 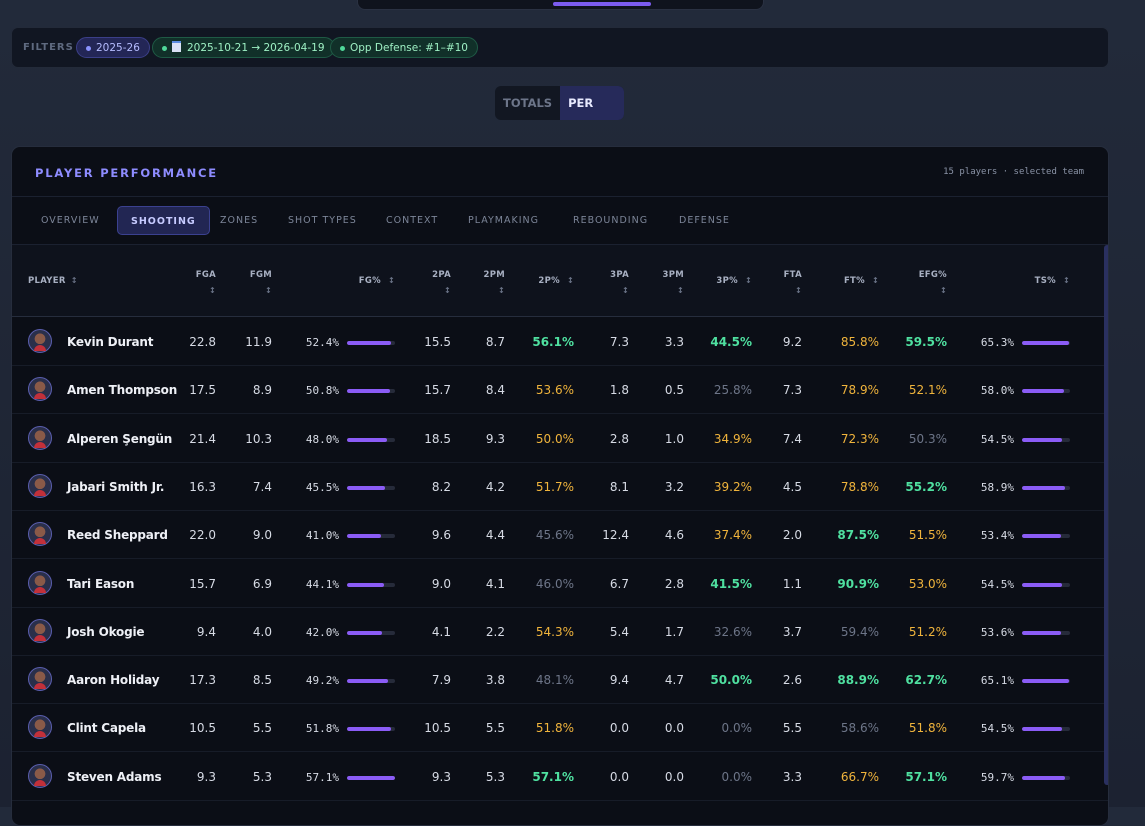 What do you see at coordinates (437, 390) in the screenshot?
I see `stat-cell: 15.7` at bounding box center [437, 390].